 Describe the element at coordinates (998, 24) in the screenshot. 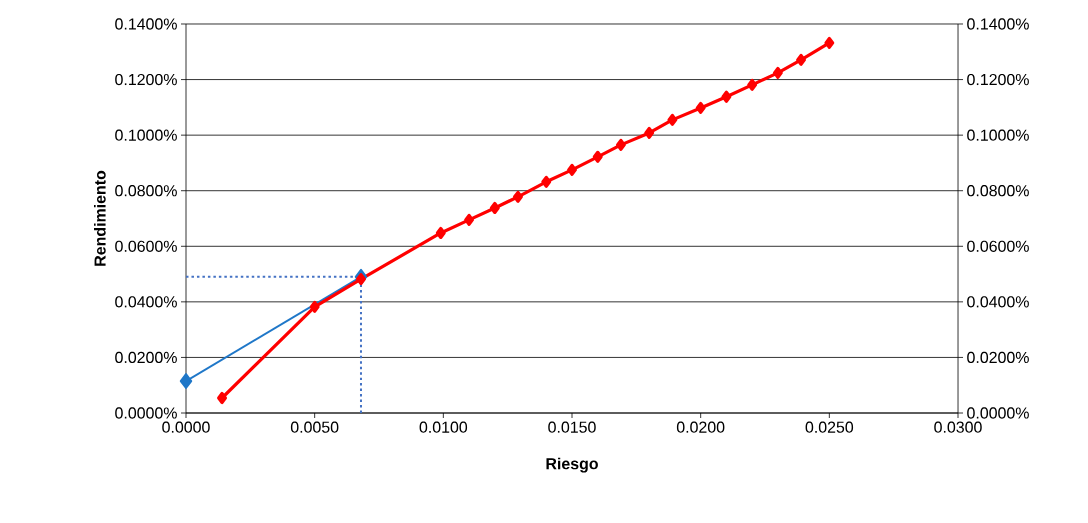

I see `y2-tick-label: 0.1400%` at that location.